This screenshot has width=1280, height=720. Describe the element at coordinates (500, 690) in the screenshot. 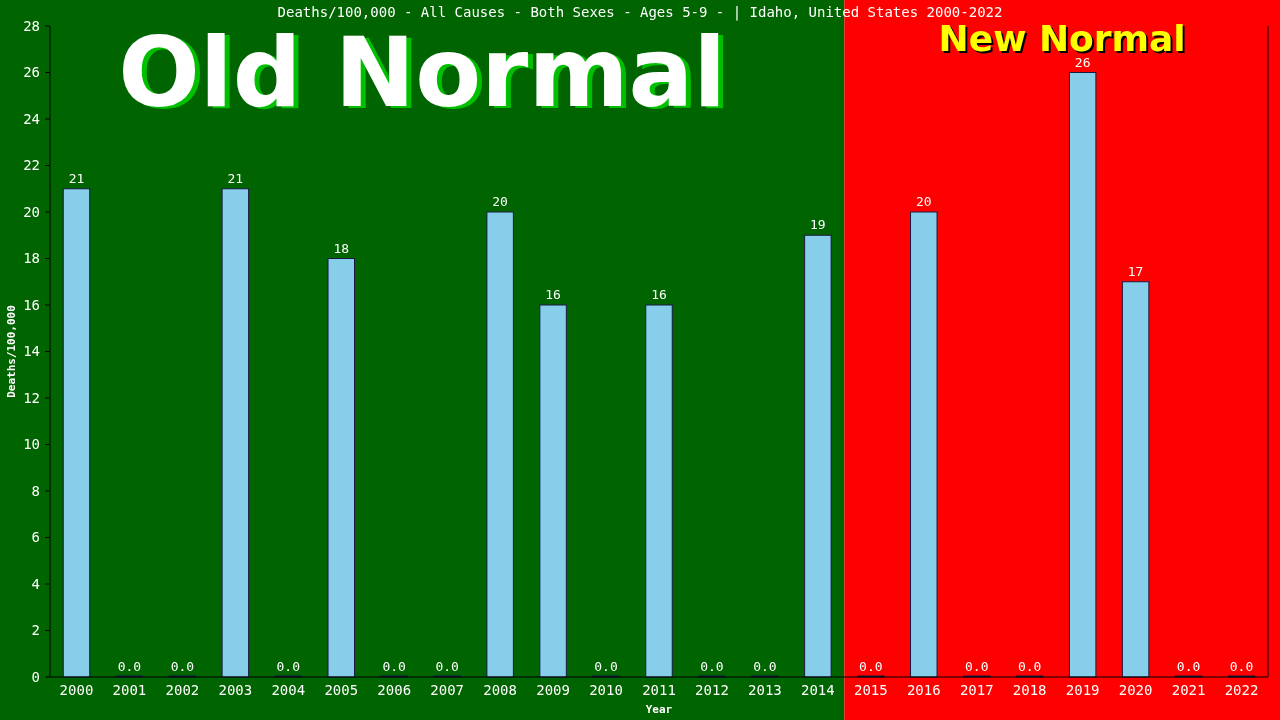

I see `x-tick-label: 2008` at that location.